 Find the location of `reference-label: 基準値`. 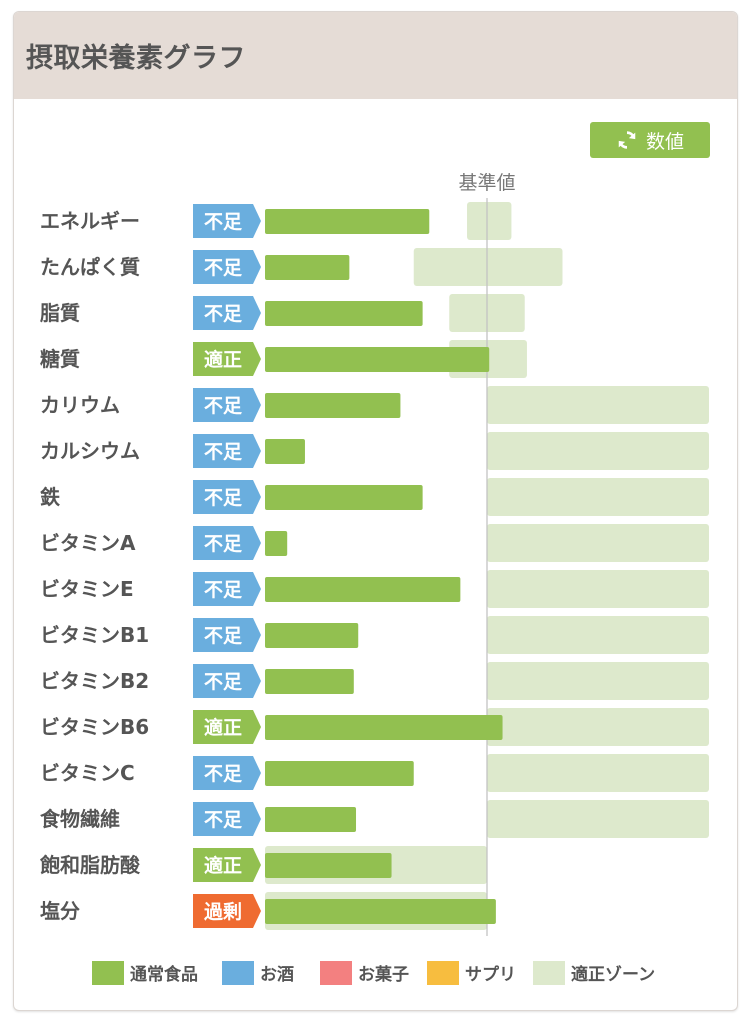

reference-label: 基準値 is located at coordinates (486, 183).